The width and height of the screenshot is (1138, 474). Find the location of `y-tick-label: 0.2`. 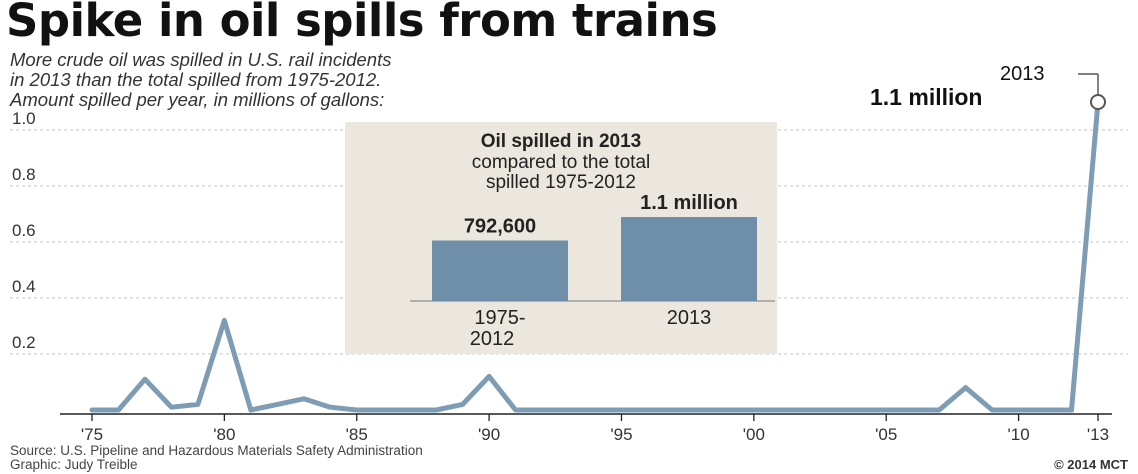

y-tick-label: 0.2 is located at coordinates (24, 342).